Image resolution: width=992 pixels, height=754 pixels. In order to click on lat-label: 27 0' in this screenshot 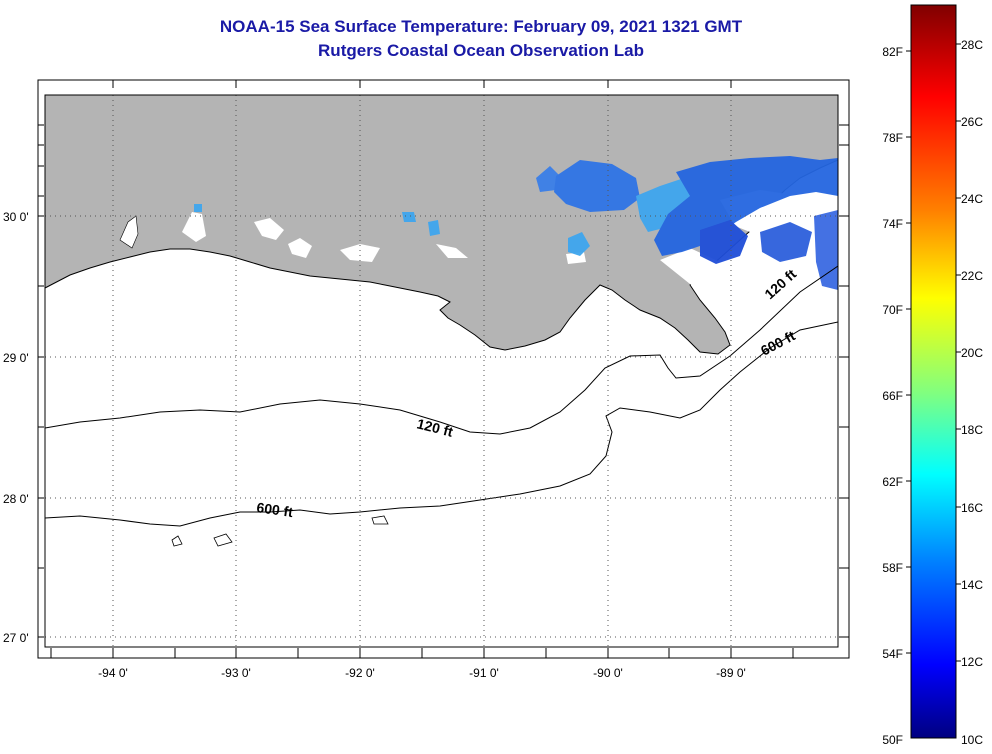, I will do `click(16, 638)`.